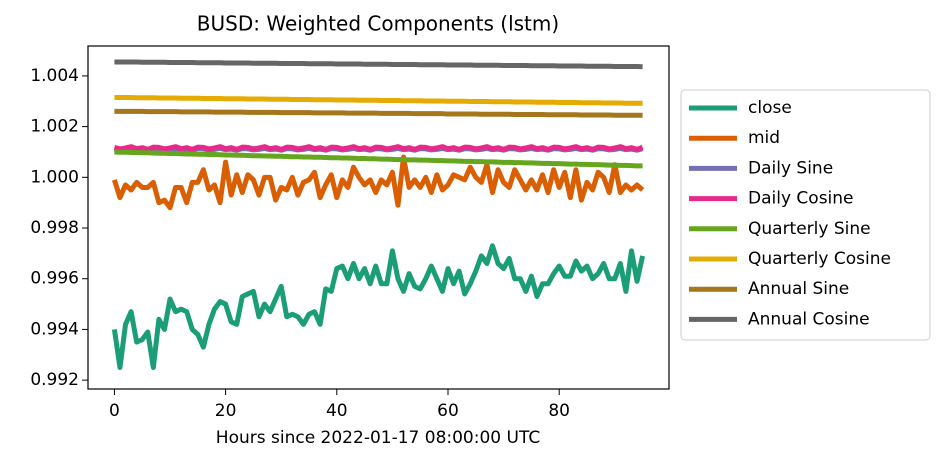 This screenshot has height=464, width=945. What do you see at coordinates (770, 108) in the screenshot?
I see `legend-label: close` at bounding box center [770, 108].